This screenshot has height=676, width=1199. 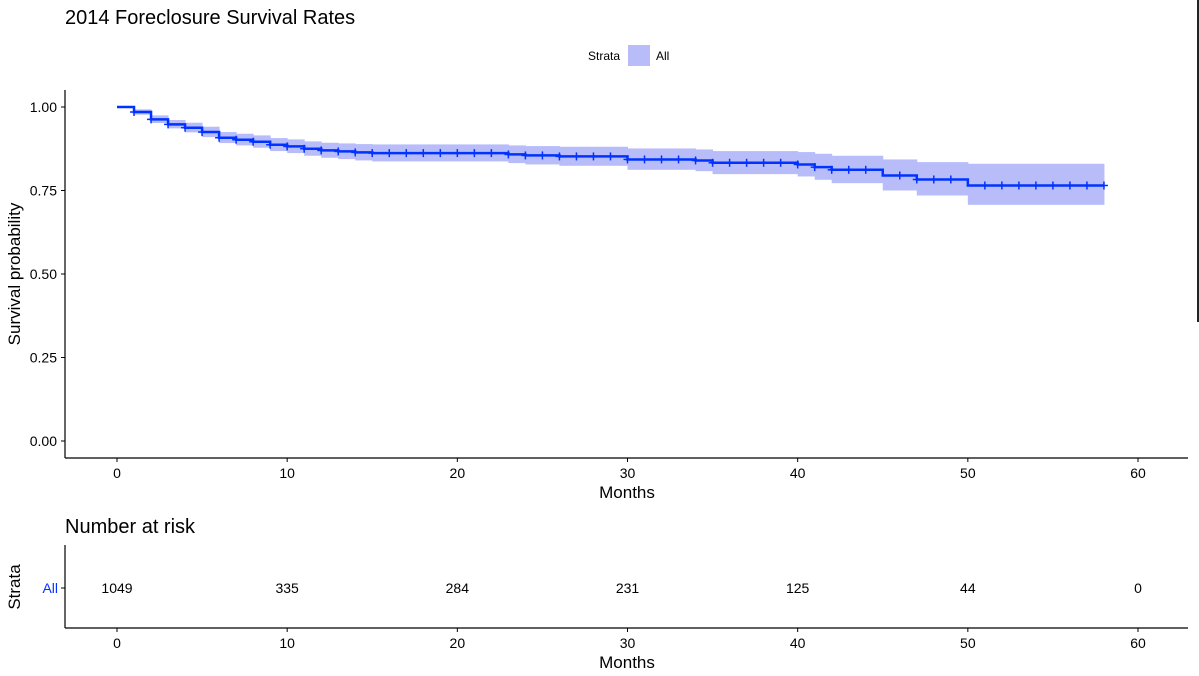 I want to click on x-tick-label: 50, so click(x=968, y=473).